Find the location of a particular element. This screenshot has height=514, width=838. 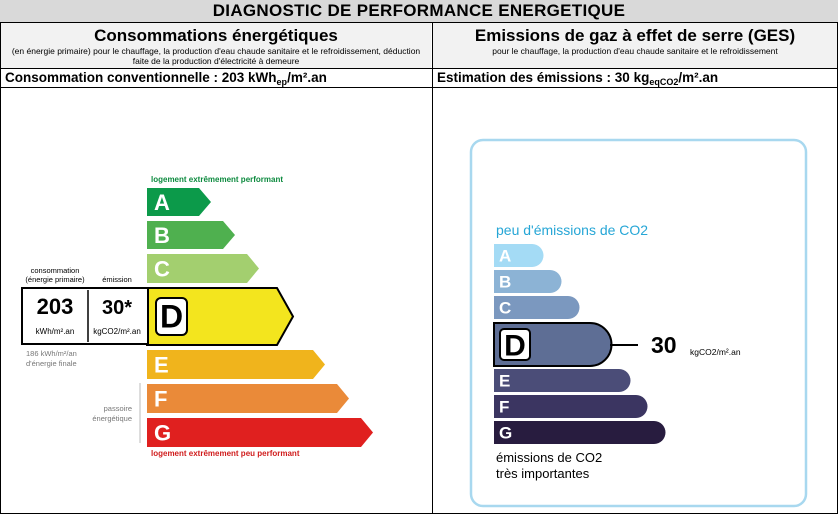

ges-bar-letter-b: B is located at coordinates (505, 282).